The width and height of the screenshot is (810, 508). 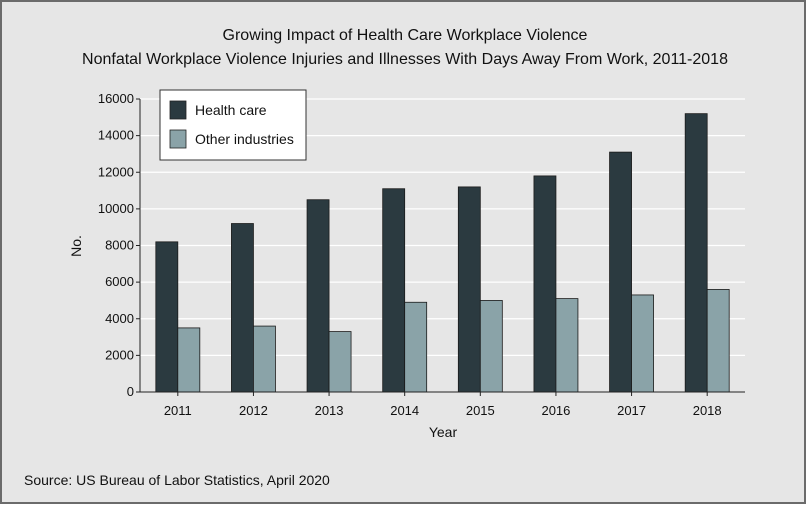 What do you see at coordinates (469, 289) in the screenshot?
I see `bar-health-care-2015` at bounding box center [469, 289].